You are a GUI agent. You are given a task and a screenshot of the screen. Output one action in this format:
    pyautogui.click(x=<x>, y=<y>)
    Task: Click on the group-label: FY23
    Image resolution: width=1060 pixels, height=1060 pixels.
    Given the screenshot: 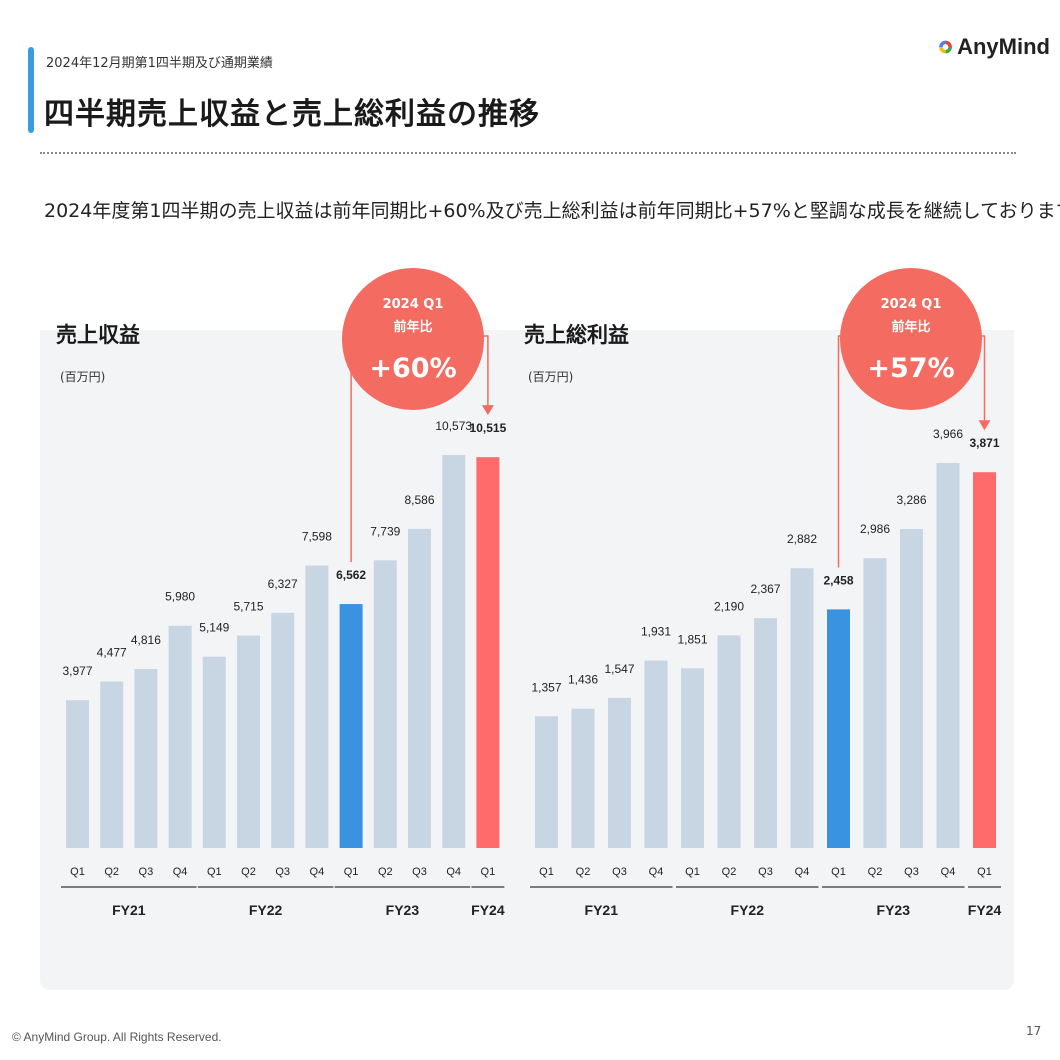 What is the action you would take?
    pyautogui.click(x=403, y=910)
    